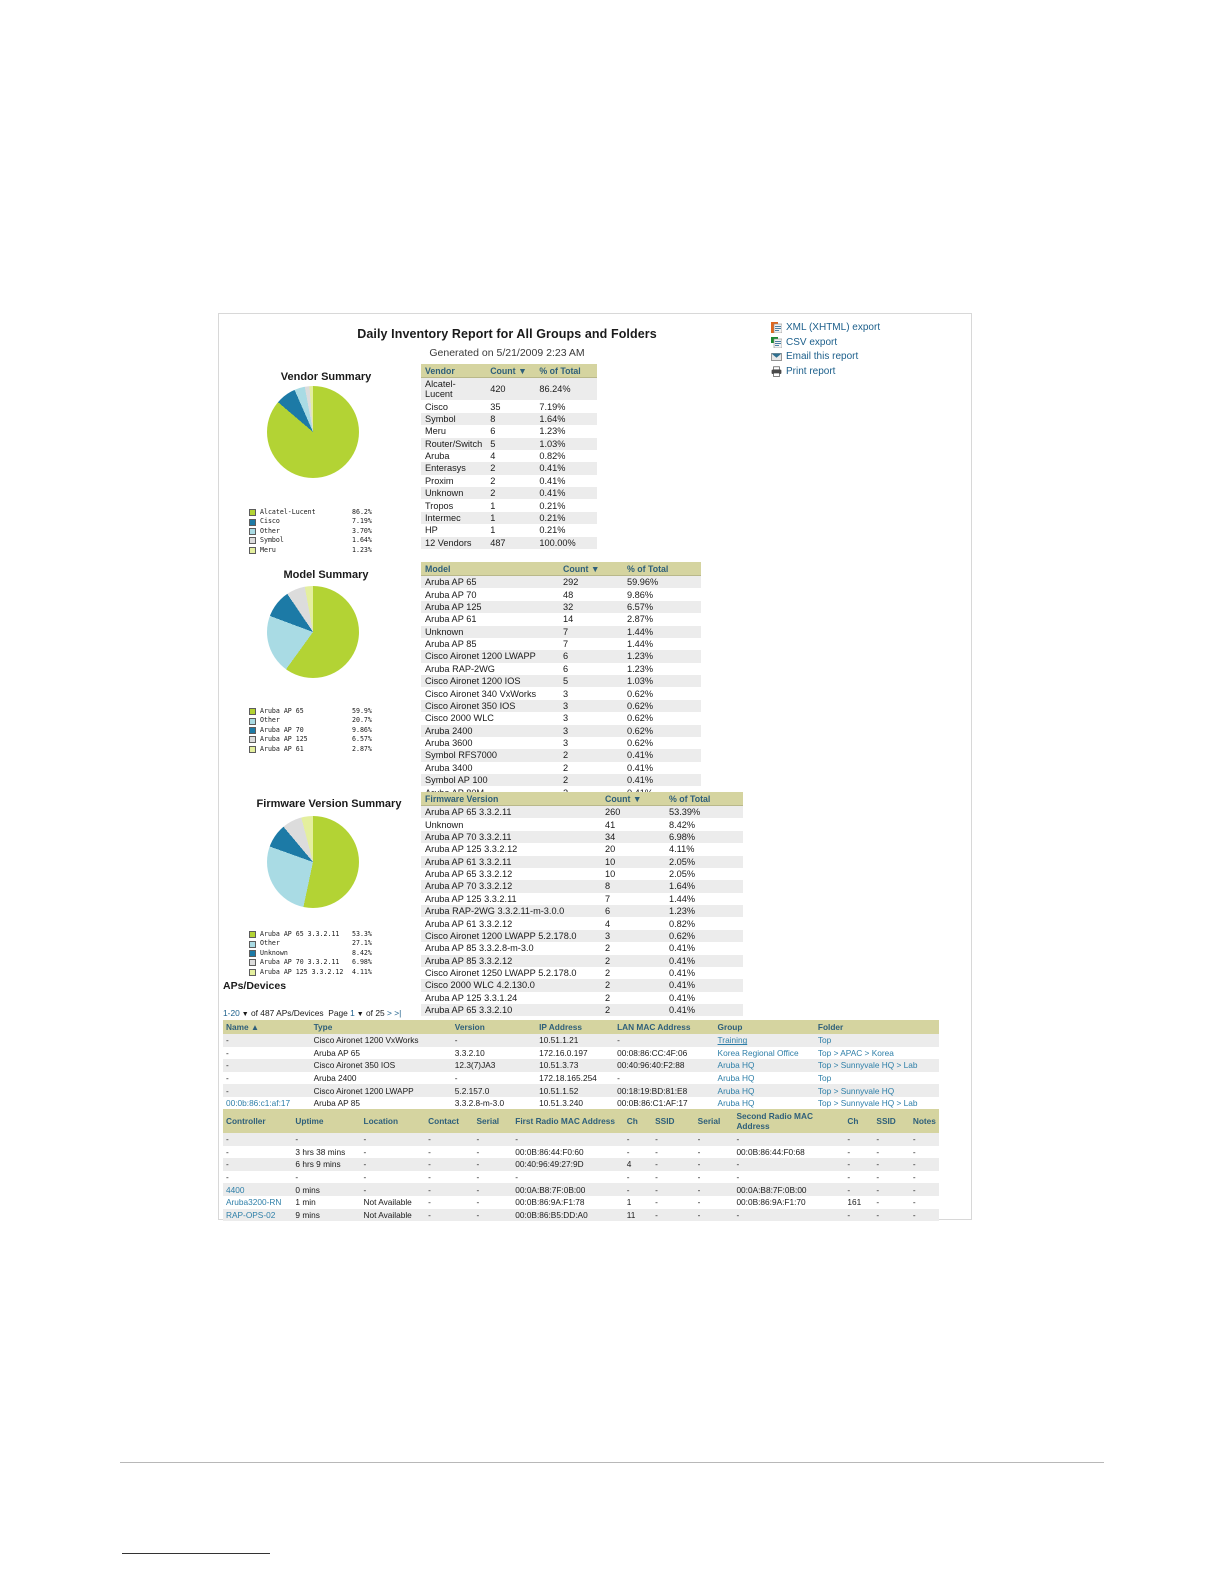 The image size is (1224, 1584). I want to click on controller-link: Aruba3200-RN, so click(254, 1202).